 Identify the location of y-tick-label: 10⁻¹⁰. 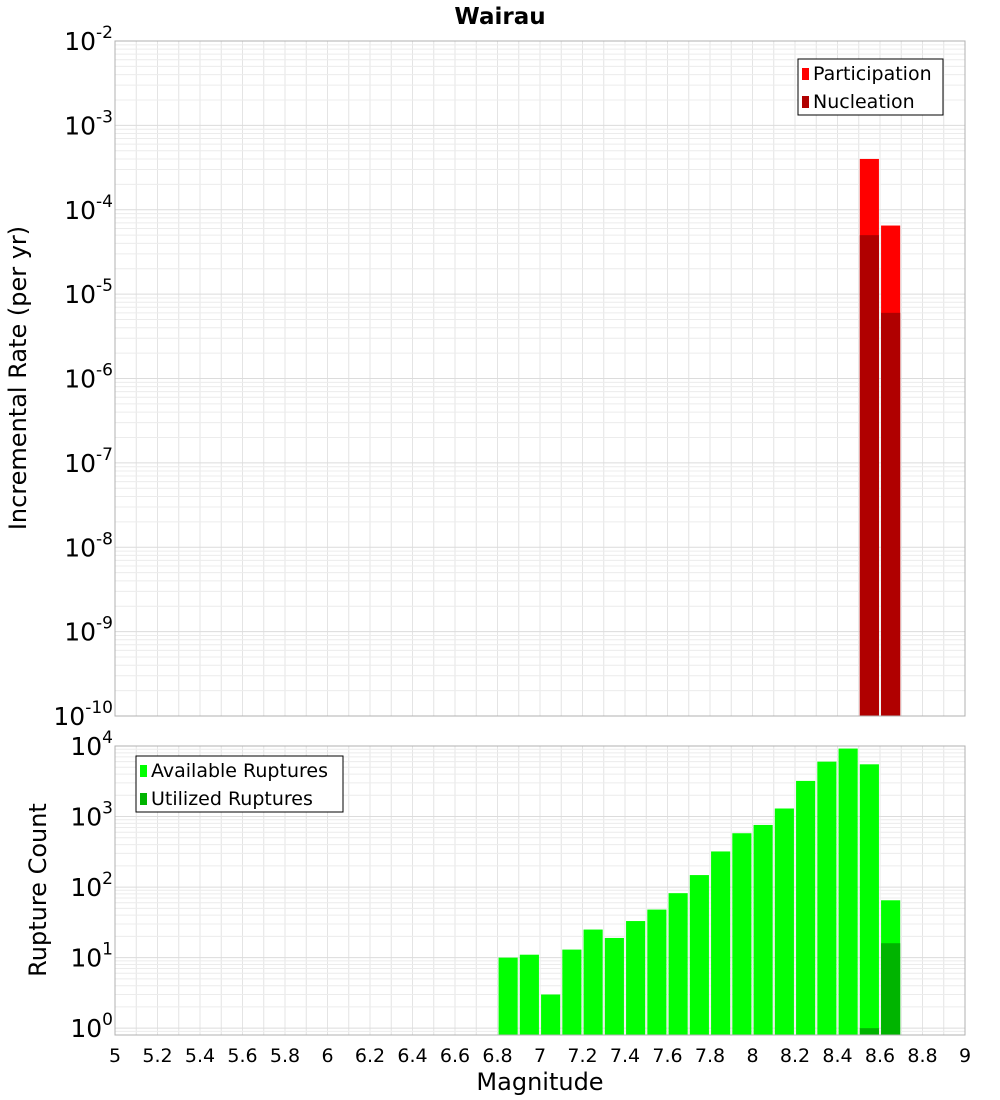
(83, 714).